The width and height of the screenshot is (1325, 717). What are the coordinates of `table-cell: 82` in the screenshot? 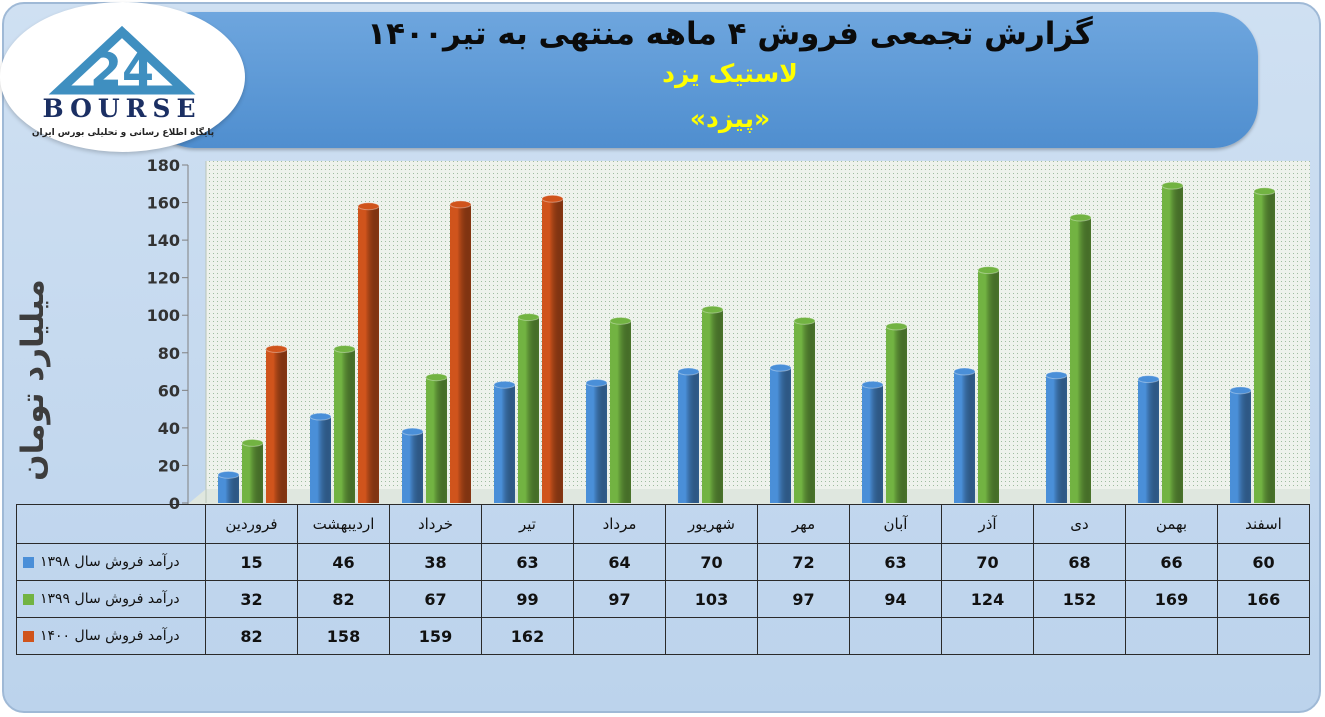 It's located at (251, 636).